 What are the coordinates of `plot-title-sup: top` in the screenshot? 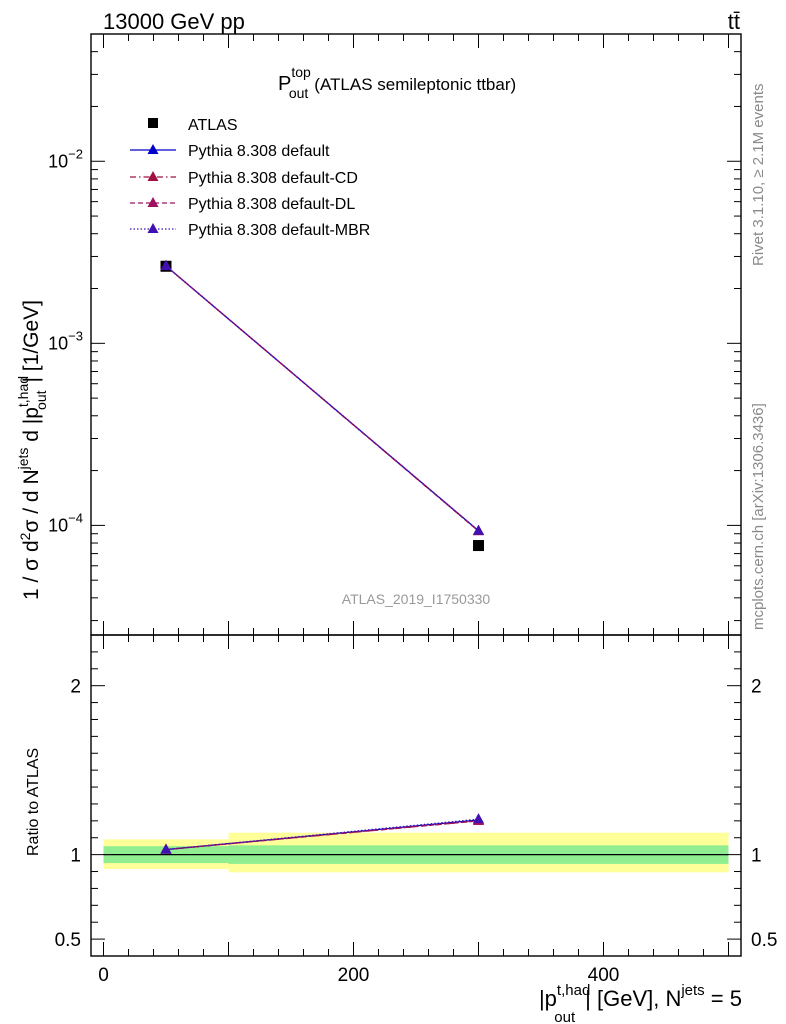 It's located at (301, 72).